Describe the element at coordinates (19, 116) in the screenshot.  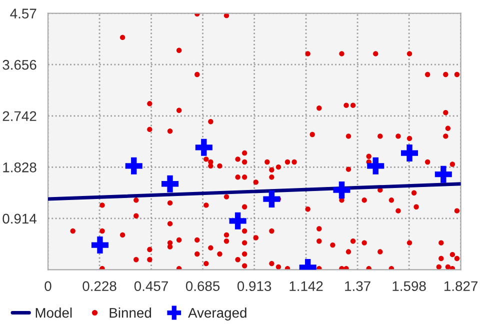
I see `y-tick-label: 2.742` at that location.